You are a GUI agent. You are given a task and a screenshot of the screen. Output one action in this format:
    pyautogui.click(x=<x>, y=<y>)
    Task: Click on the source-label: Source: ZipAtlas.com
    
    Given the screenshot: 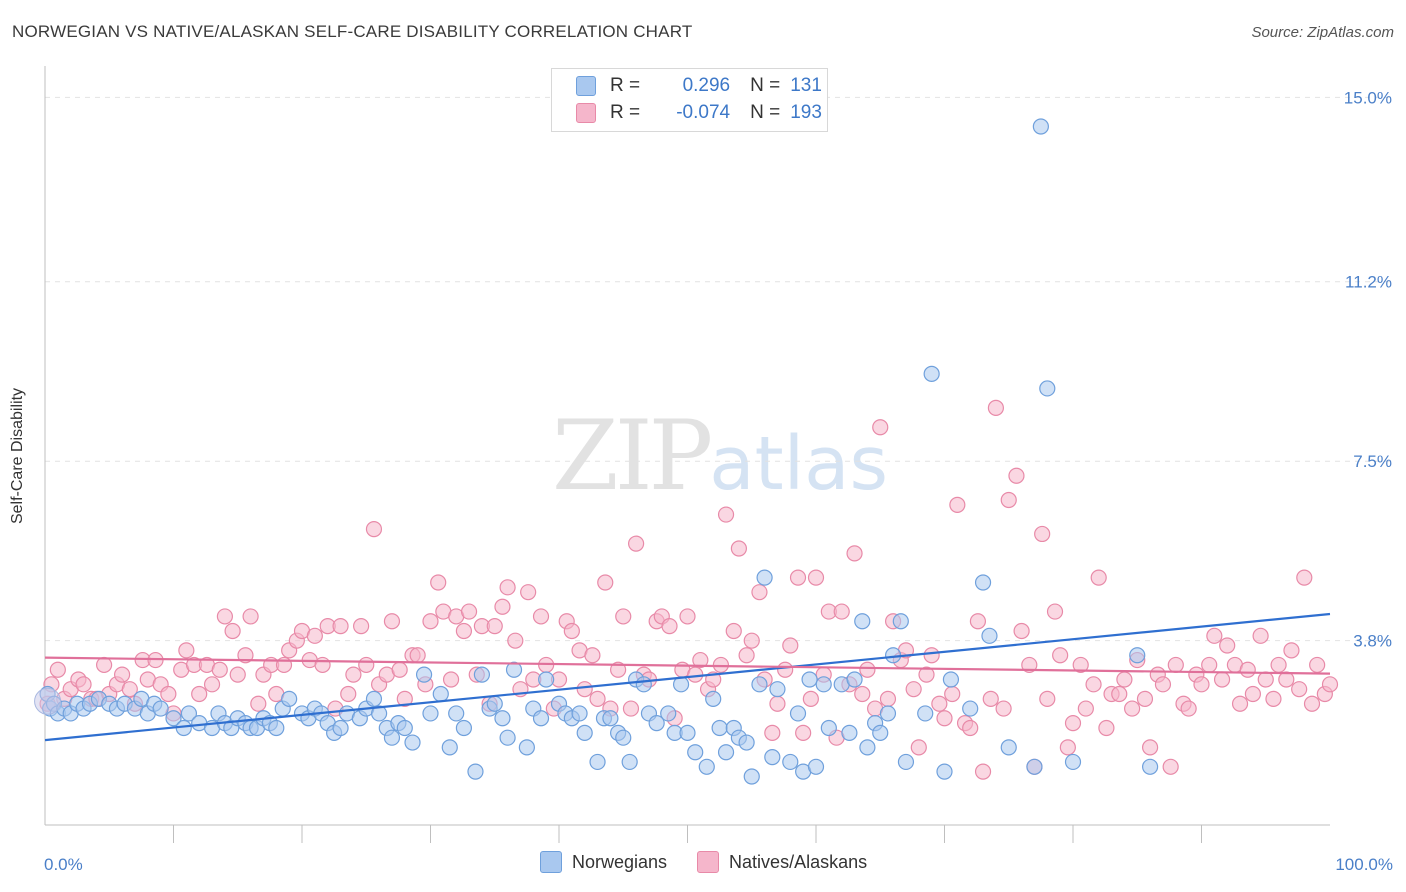 What is the action you would take?
    pyautogui.click(x=1322, y=32)
    